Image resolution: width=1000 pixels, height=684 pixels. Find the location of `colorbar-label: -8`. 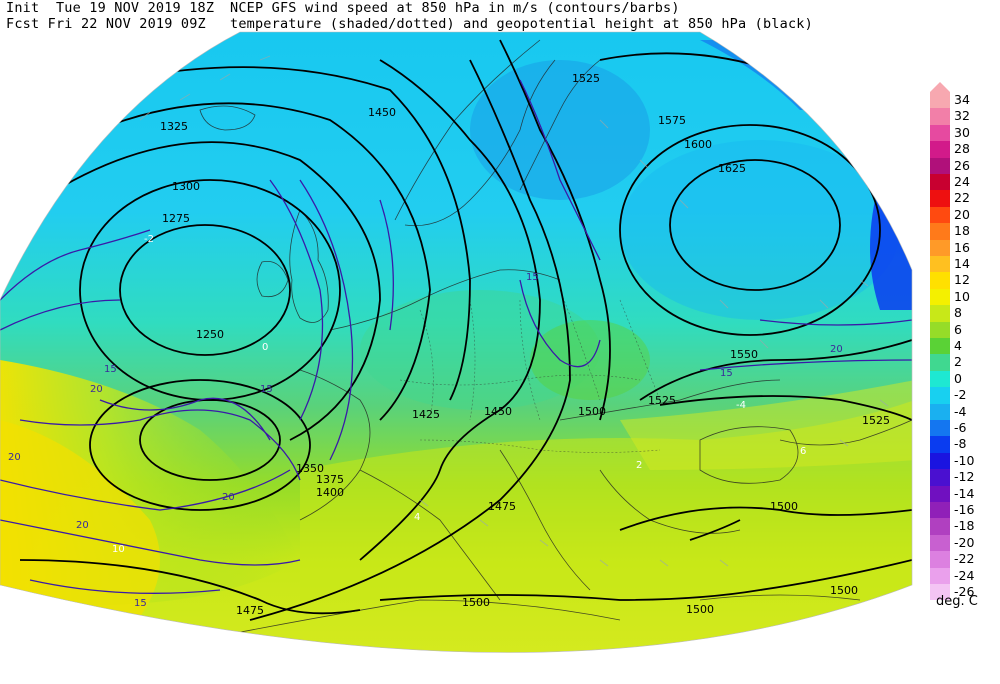

colorbar-label: -8 is located at coordinates (960, 444).